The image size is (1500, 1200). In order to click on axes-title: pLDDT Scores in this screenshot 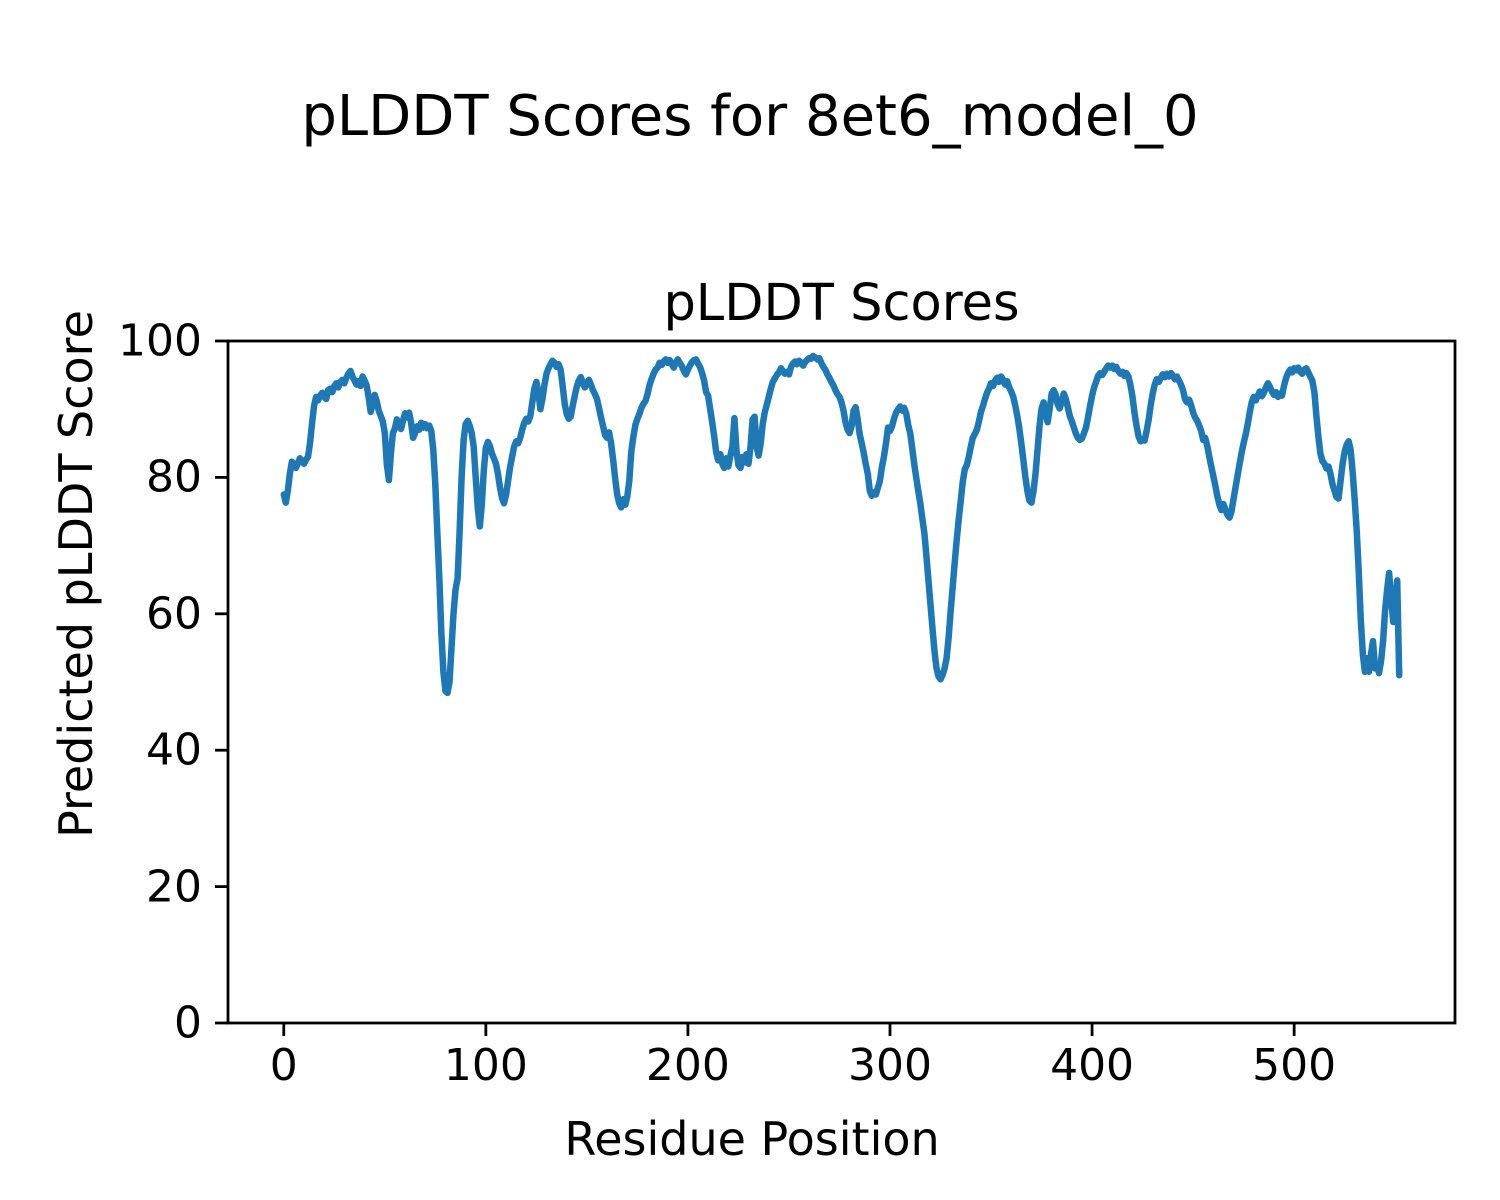, I will do `click(841, 303)`.